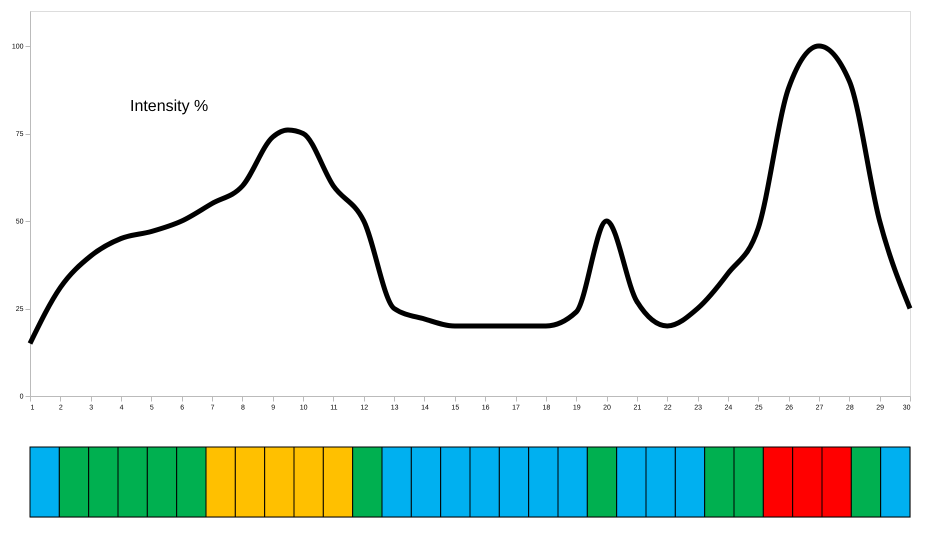  What do you see at coordinates (169, 106) in the screenshot?
I see `annotation: Intensity %` at bounding box center [169, 106].